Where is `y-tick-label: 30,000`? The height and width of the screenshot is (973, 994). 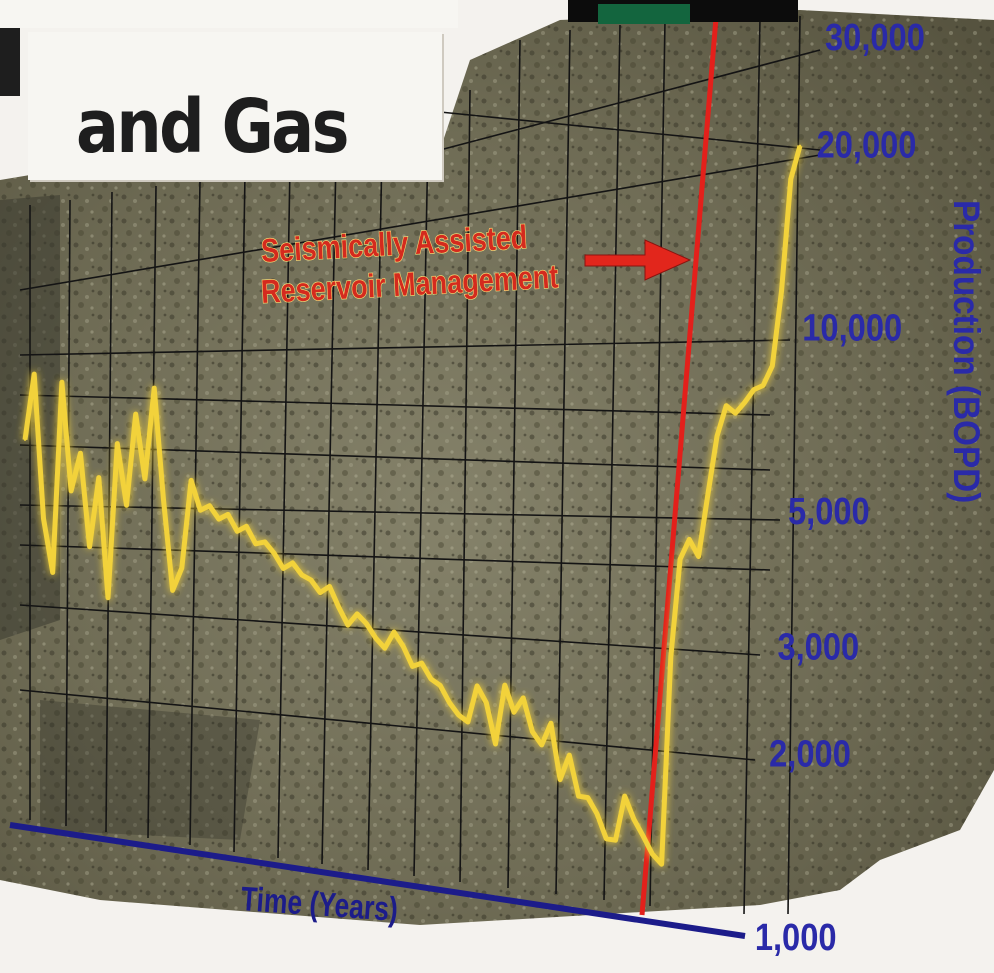
y-tick-label: 30,000 is located at coordinates (875, 37).